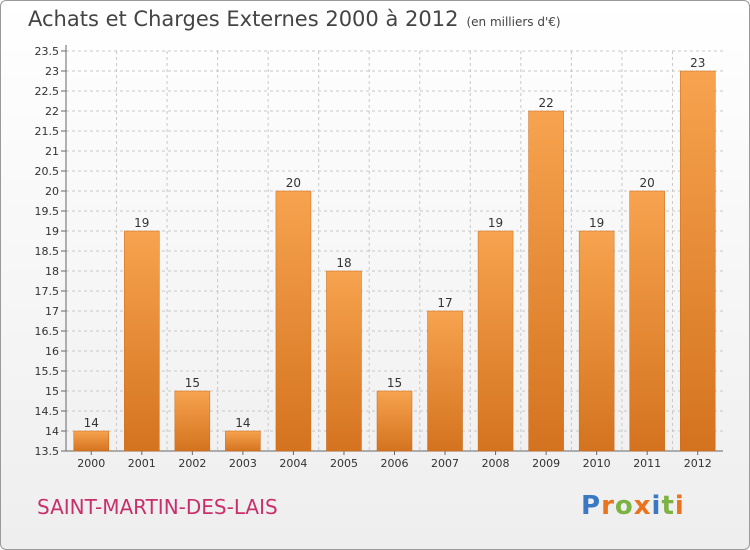 The width and height of the screenshot is (750, 550). What do you see at coordinates (47, 451) in the screenshot?
I see `y-tick-label: 13.5` at bounding box center [47, 451].